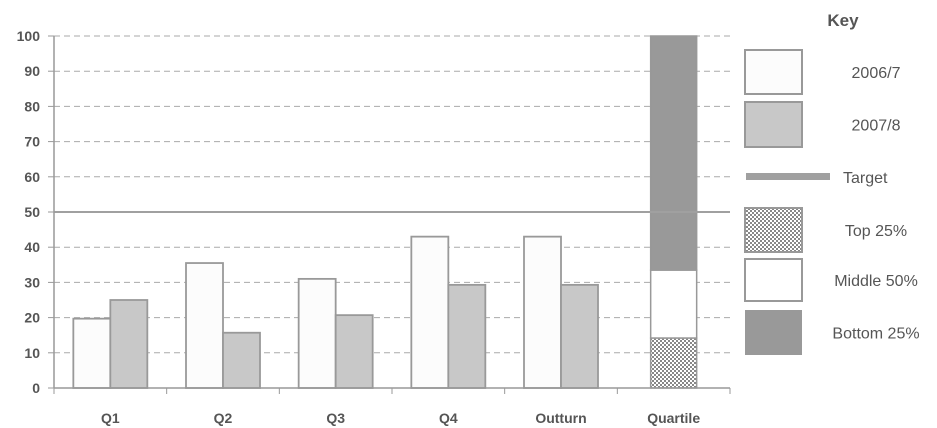 The width and height of the screenshot is (937, 428). What do you see at coordinates (773, 332) in the screenshot?
I see `legend-bottom-25--swatch` at bounding box center [773, 332].